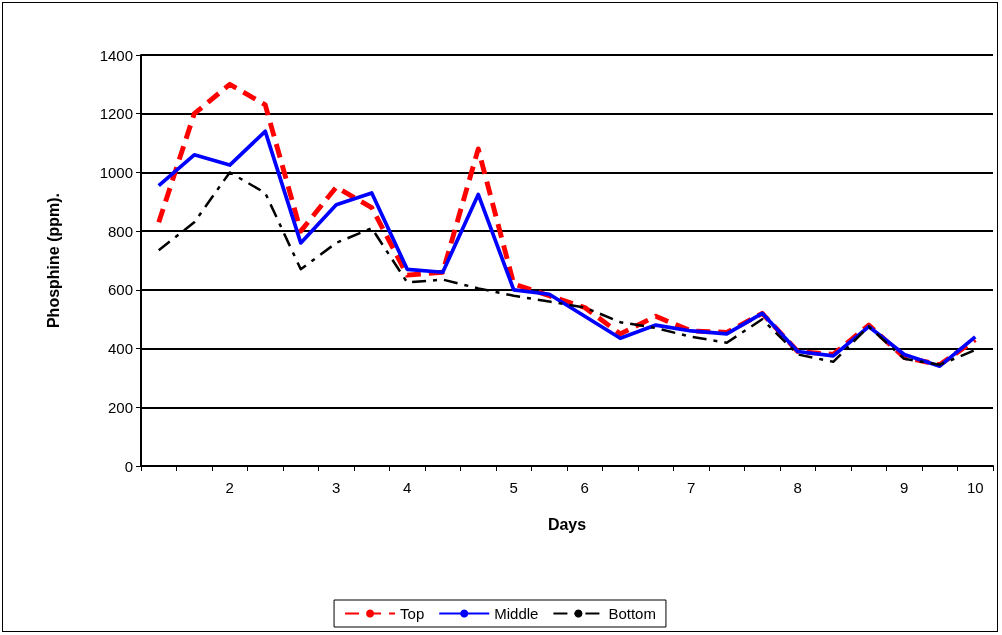  What do you see at coordinates (516, 613) in the screenshot?
I see `legend-label: Middle` at bounding box center [516, 613].